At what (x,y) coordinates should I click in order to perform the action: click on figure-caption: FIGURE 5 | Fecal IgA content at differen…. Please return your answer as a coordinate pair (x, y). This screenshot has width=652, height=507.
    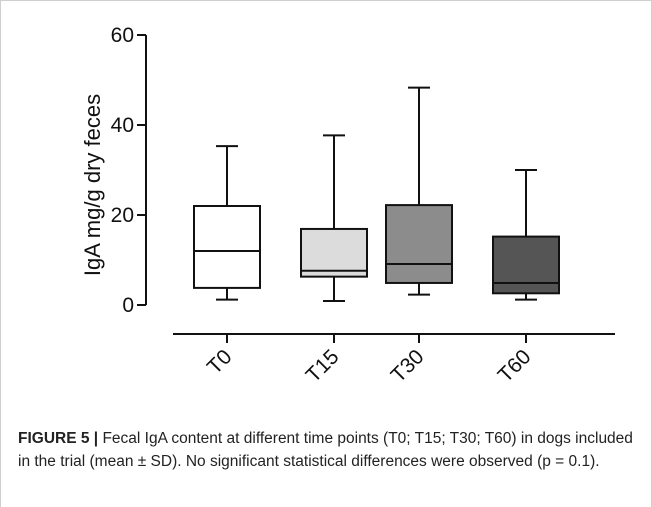
    Looking at the image, I should click on (328, 450).